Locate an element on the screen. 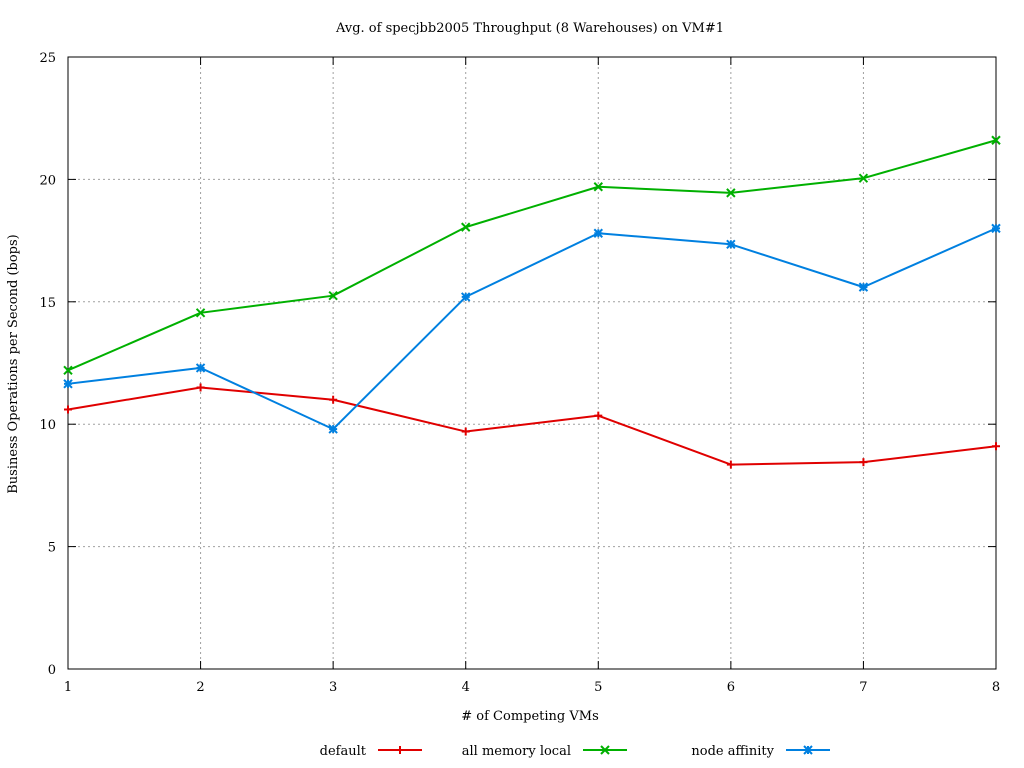 The height and width of the screenshot is (768, 1024). y-tick-label: 25 is located at coordinates (47, 58).